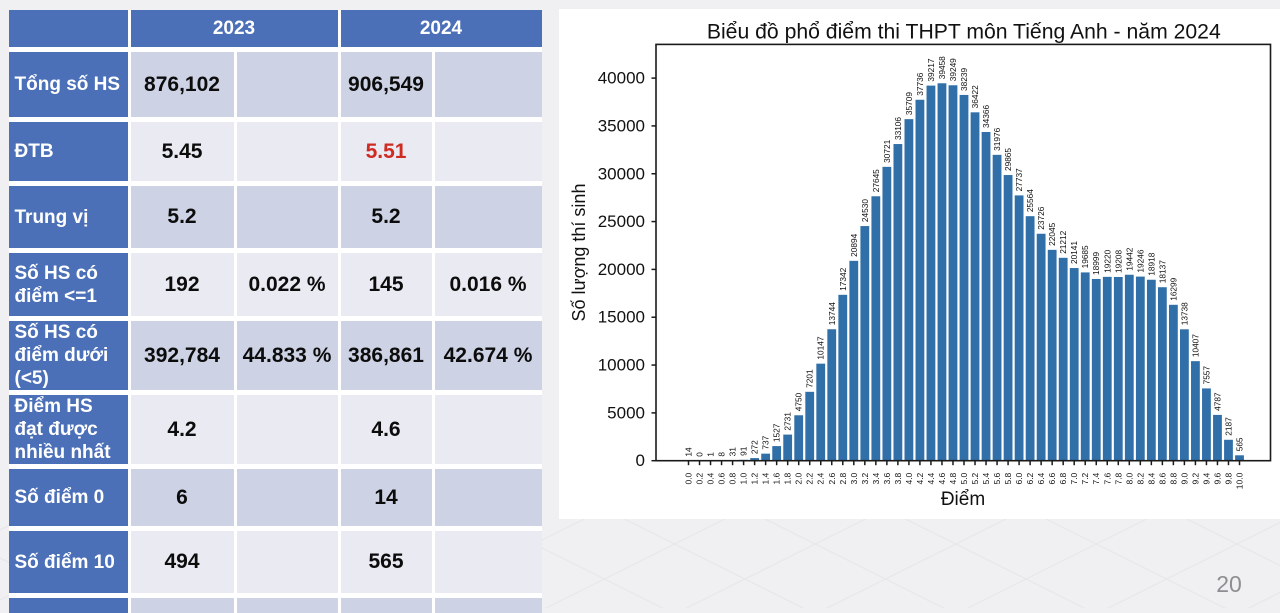  What do you see at coordinates (1195, 345) in the screenshot?
I see `svg-text: 10407` at bounding box center [1195, 345].